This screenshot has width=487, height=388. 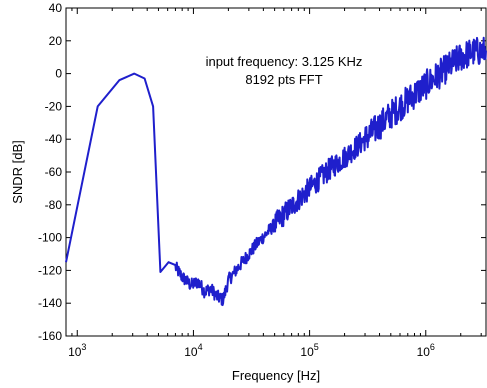 What do you see at coordinates (54, 139) in the screenshot?
I see `y-tick-label: -40` at bounding box center [54, 139].